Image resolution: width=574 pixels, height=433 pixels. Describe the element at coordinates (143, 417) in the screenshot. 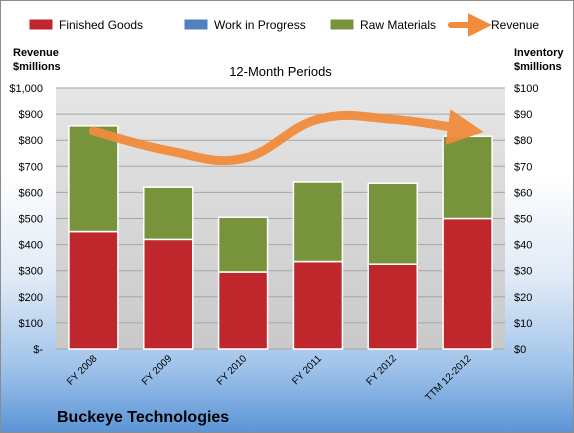

I see `company-name: Buckeye Technologies` at that location.